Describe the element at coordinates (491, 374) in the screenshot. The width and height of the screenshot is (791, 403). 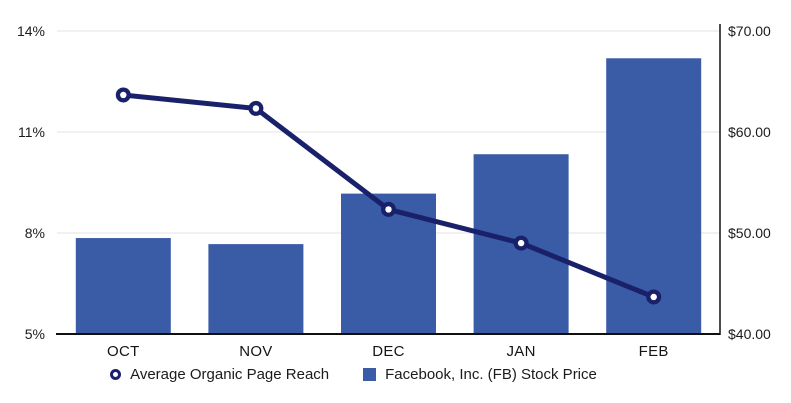
I see `legend-label: Facebook, Inc. (FB) Stock Price` at that location.